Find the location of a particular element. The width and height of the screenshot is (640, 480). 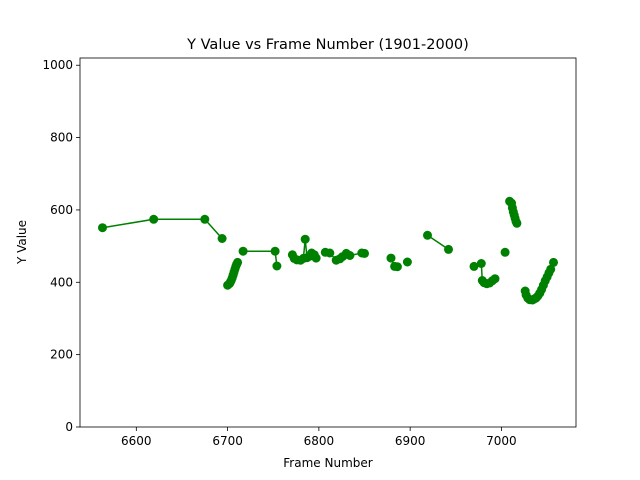

y-tick-label: 1000 is located at coordinates (57, 65).